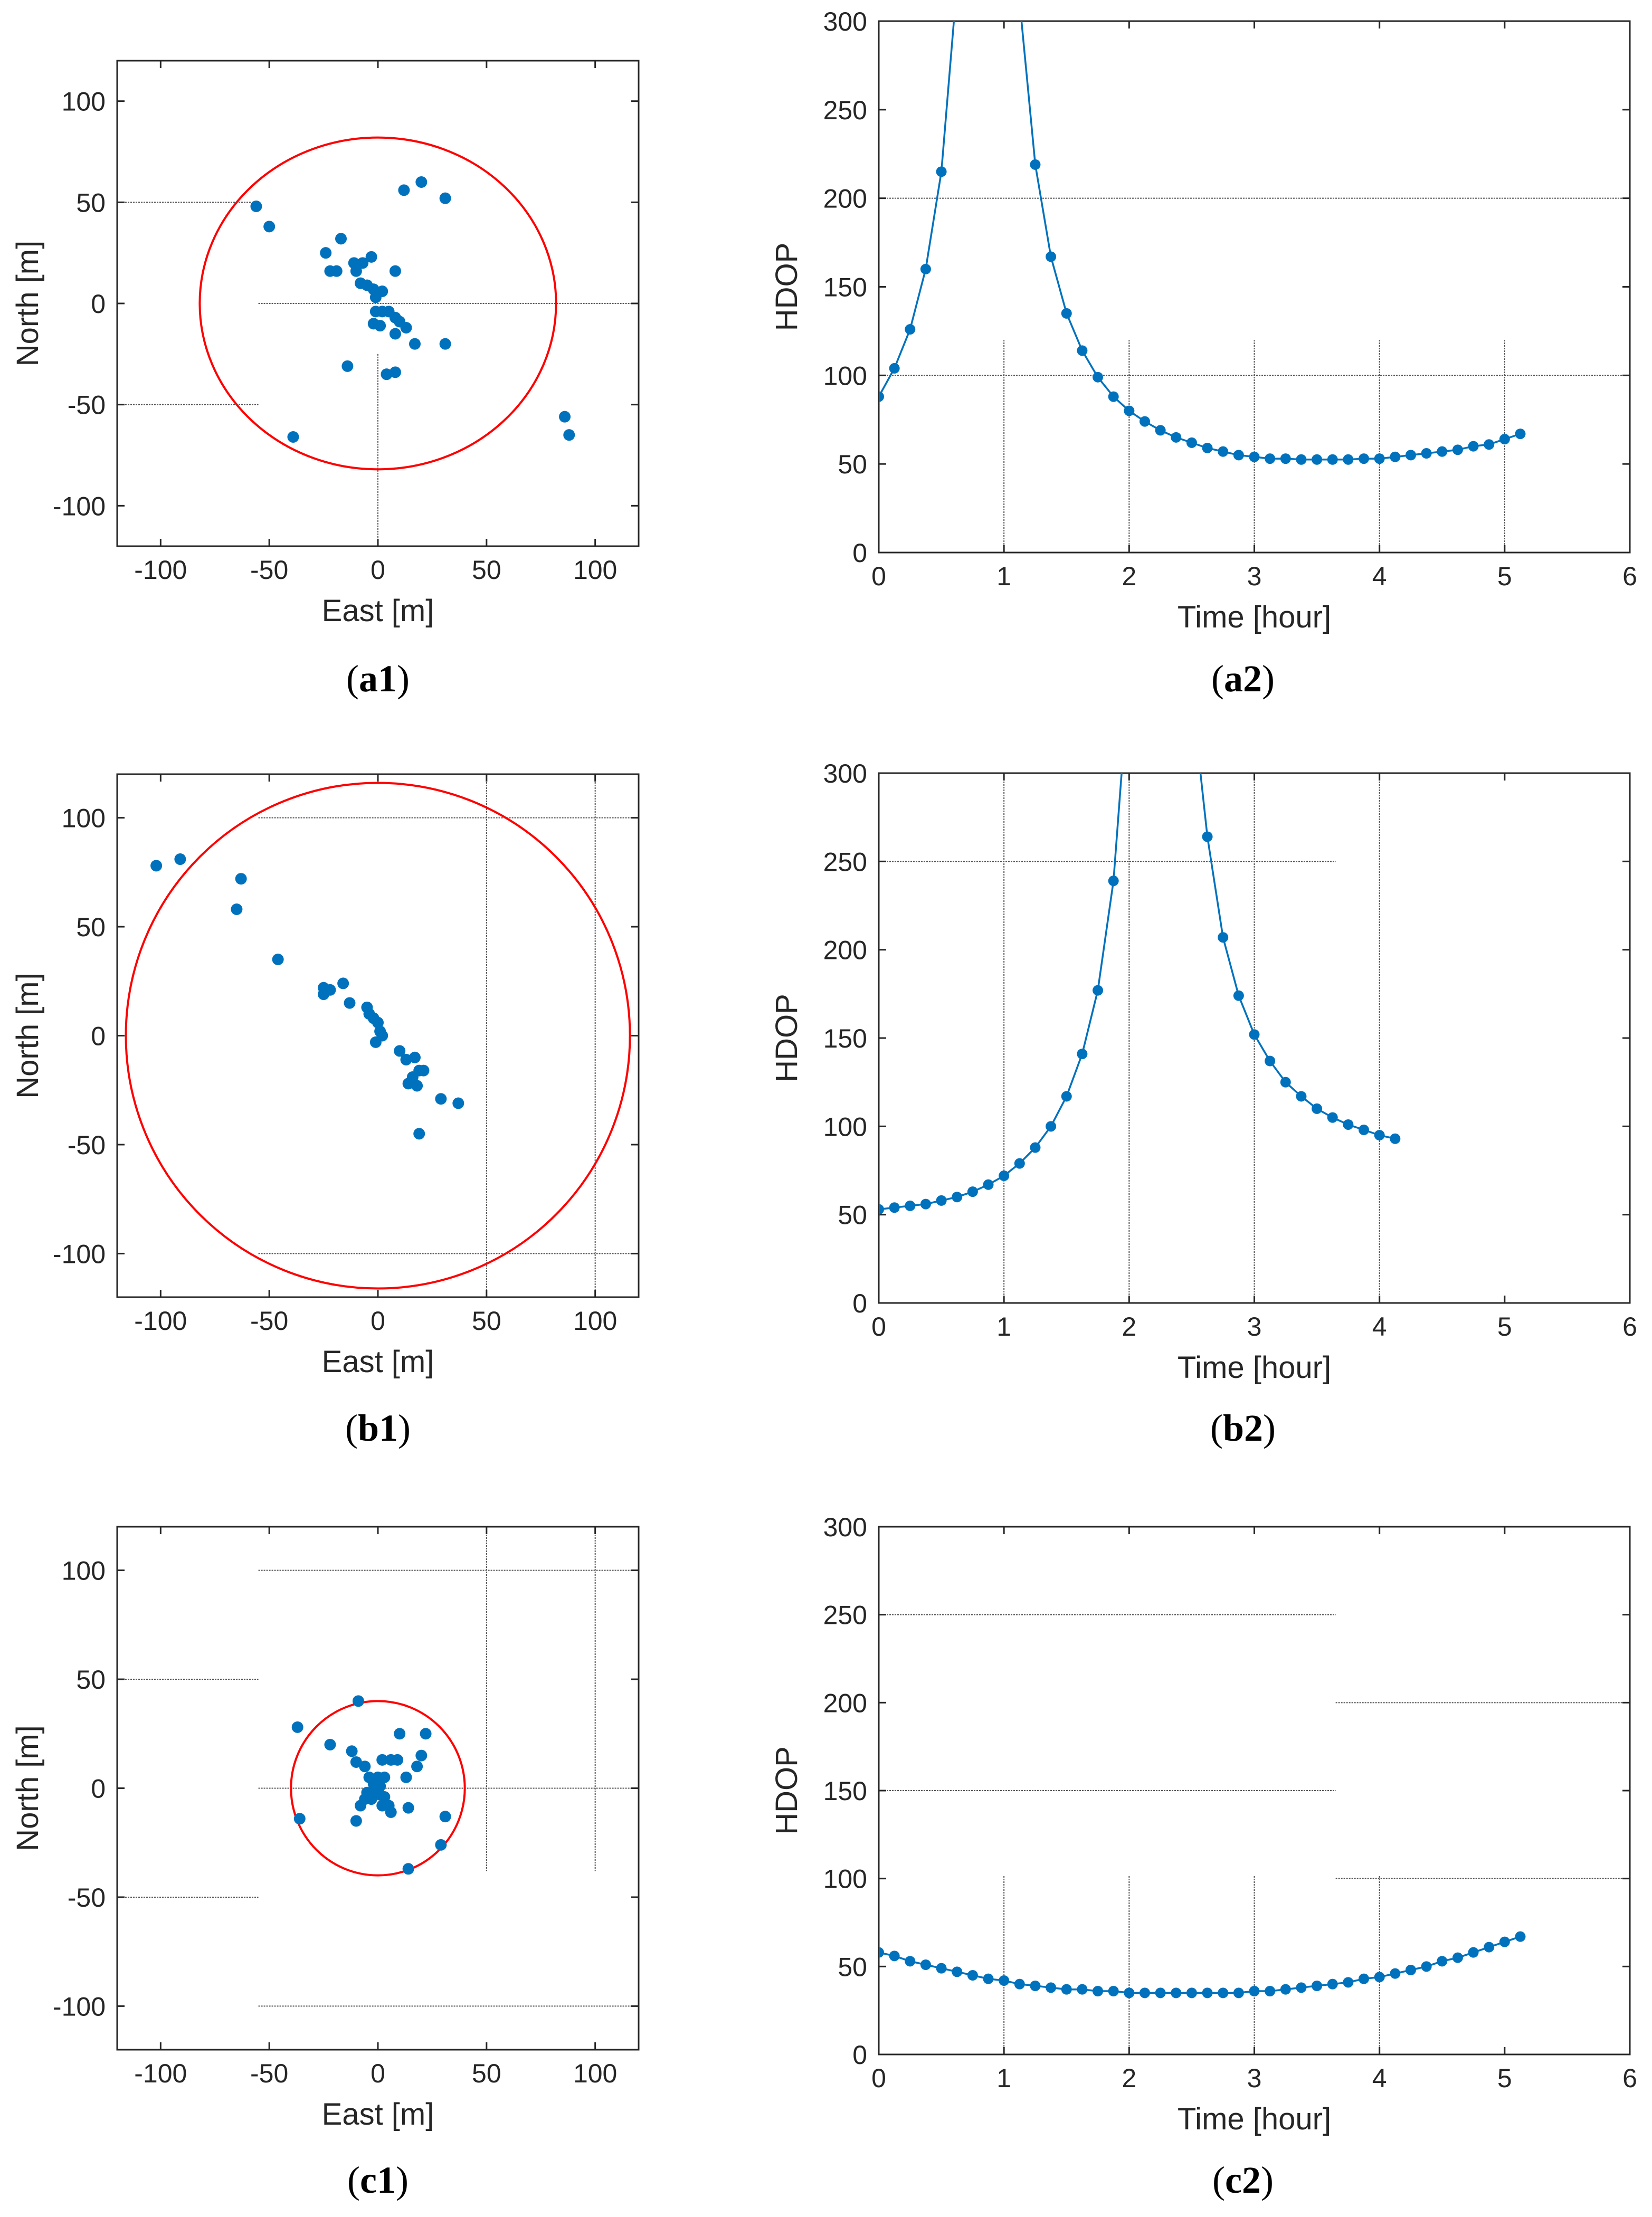  I want to click on x-tick-label: 100, so click(595, 2073).